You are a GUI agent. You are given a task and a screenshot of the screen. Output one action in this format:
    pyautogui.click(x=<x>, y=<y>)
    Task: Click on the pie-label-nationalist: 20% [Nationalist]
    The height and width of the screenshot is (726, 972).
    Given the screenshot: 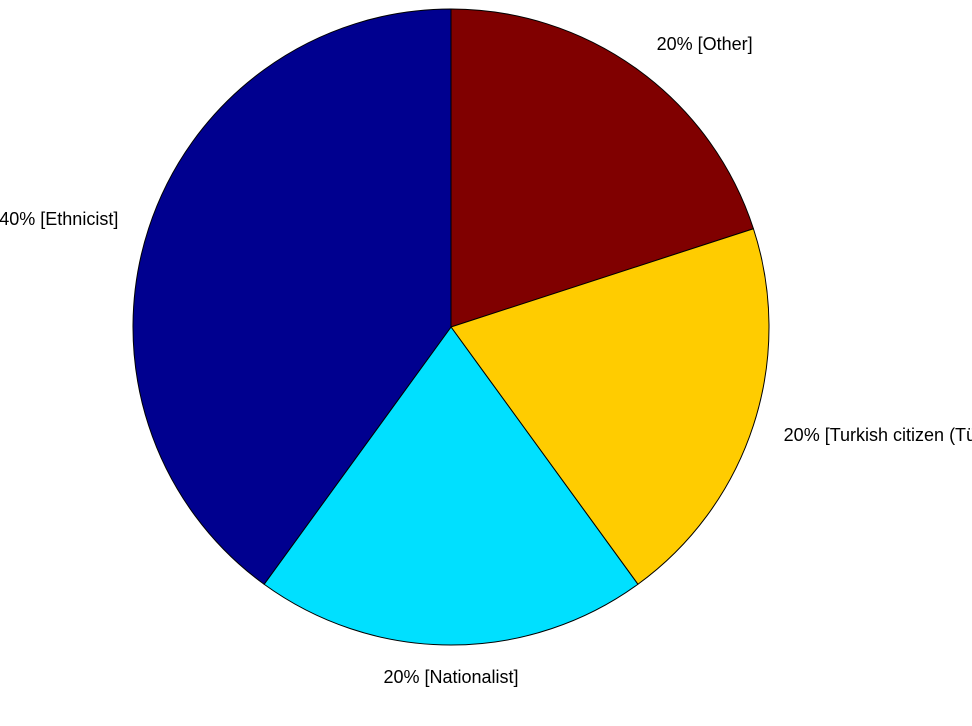 What is the action you would take?
    pyautogui.click(x=450, y=677)
    